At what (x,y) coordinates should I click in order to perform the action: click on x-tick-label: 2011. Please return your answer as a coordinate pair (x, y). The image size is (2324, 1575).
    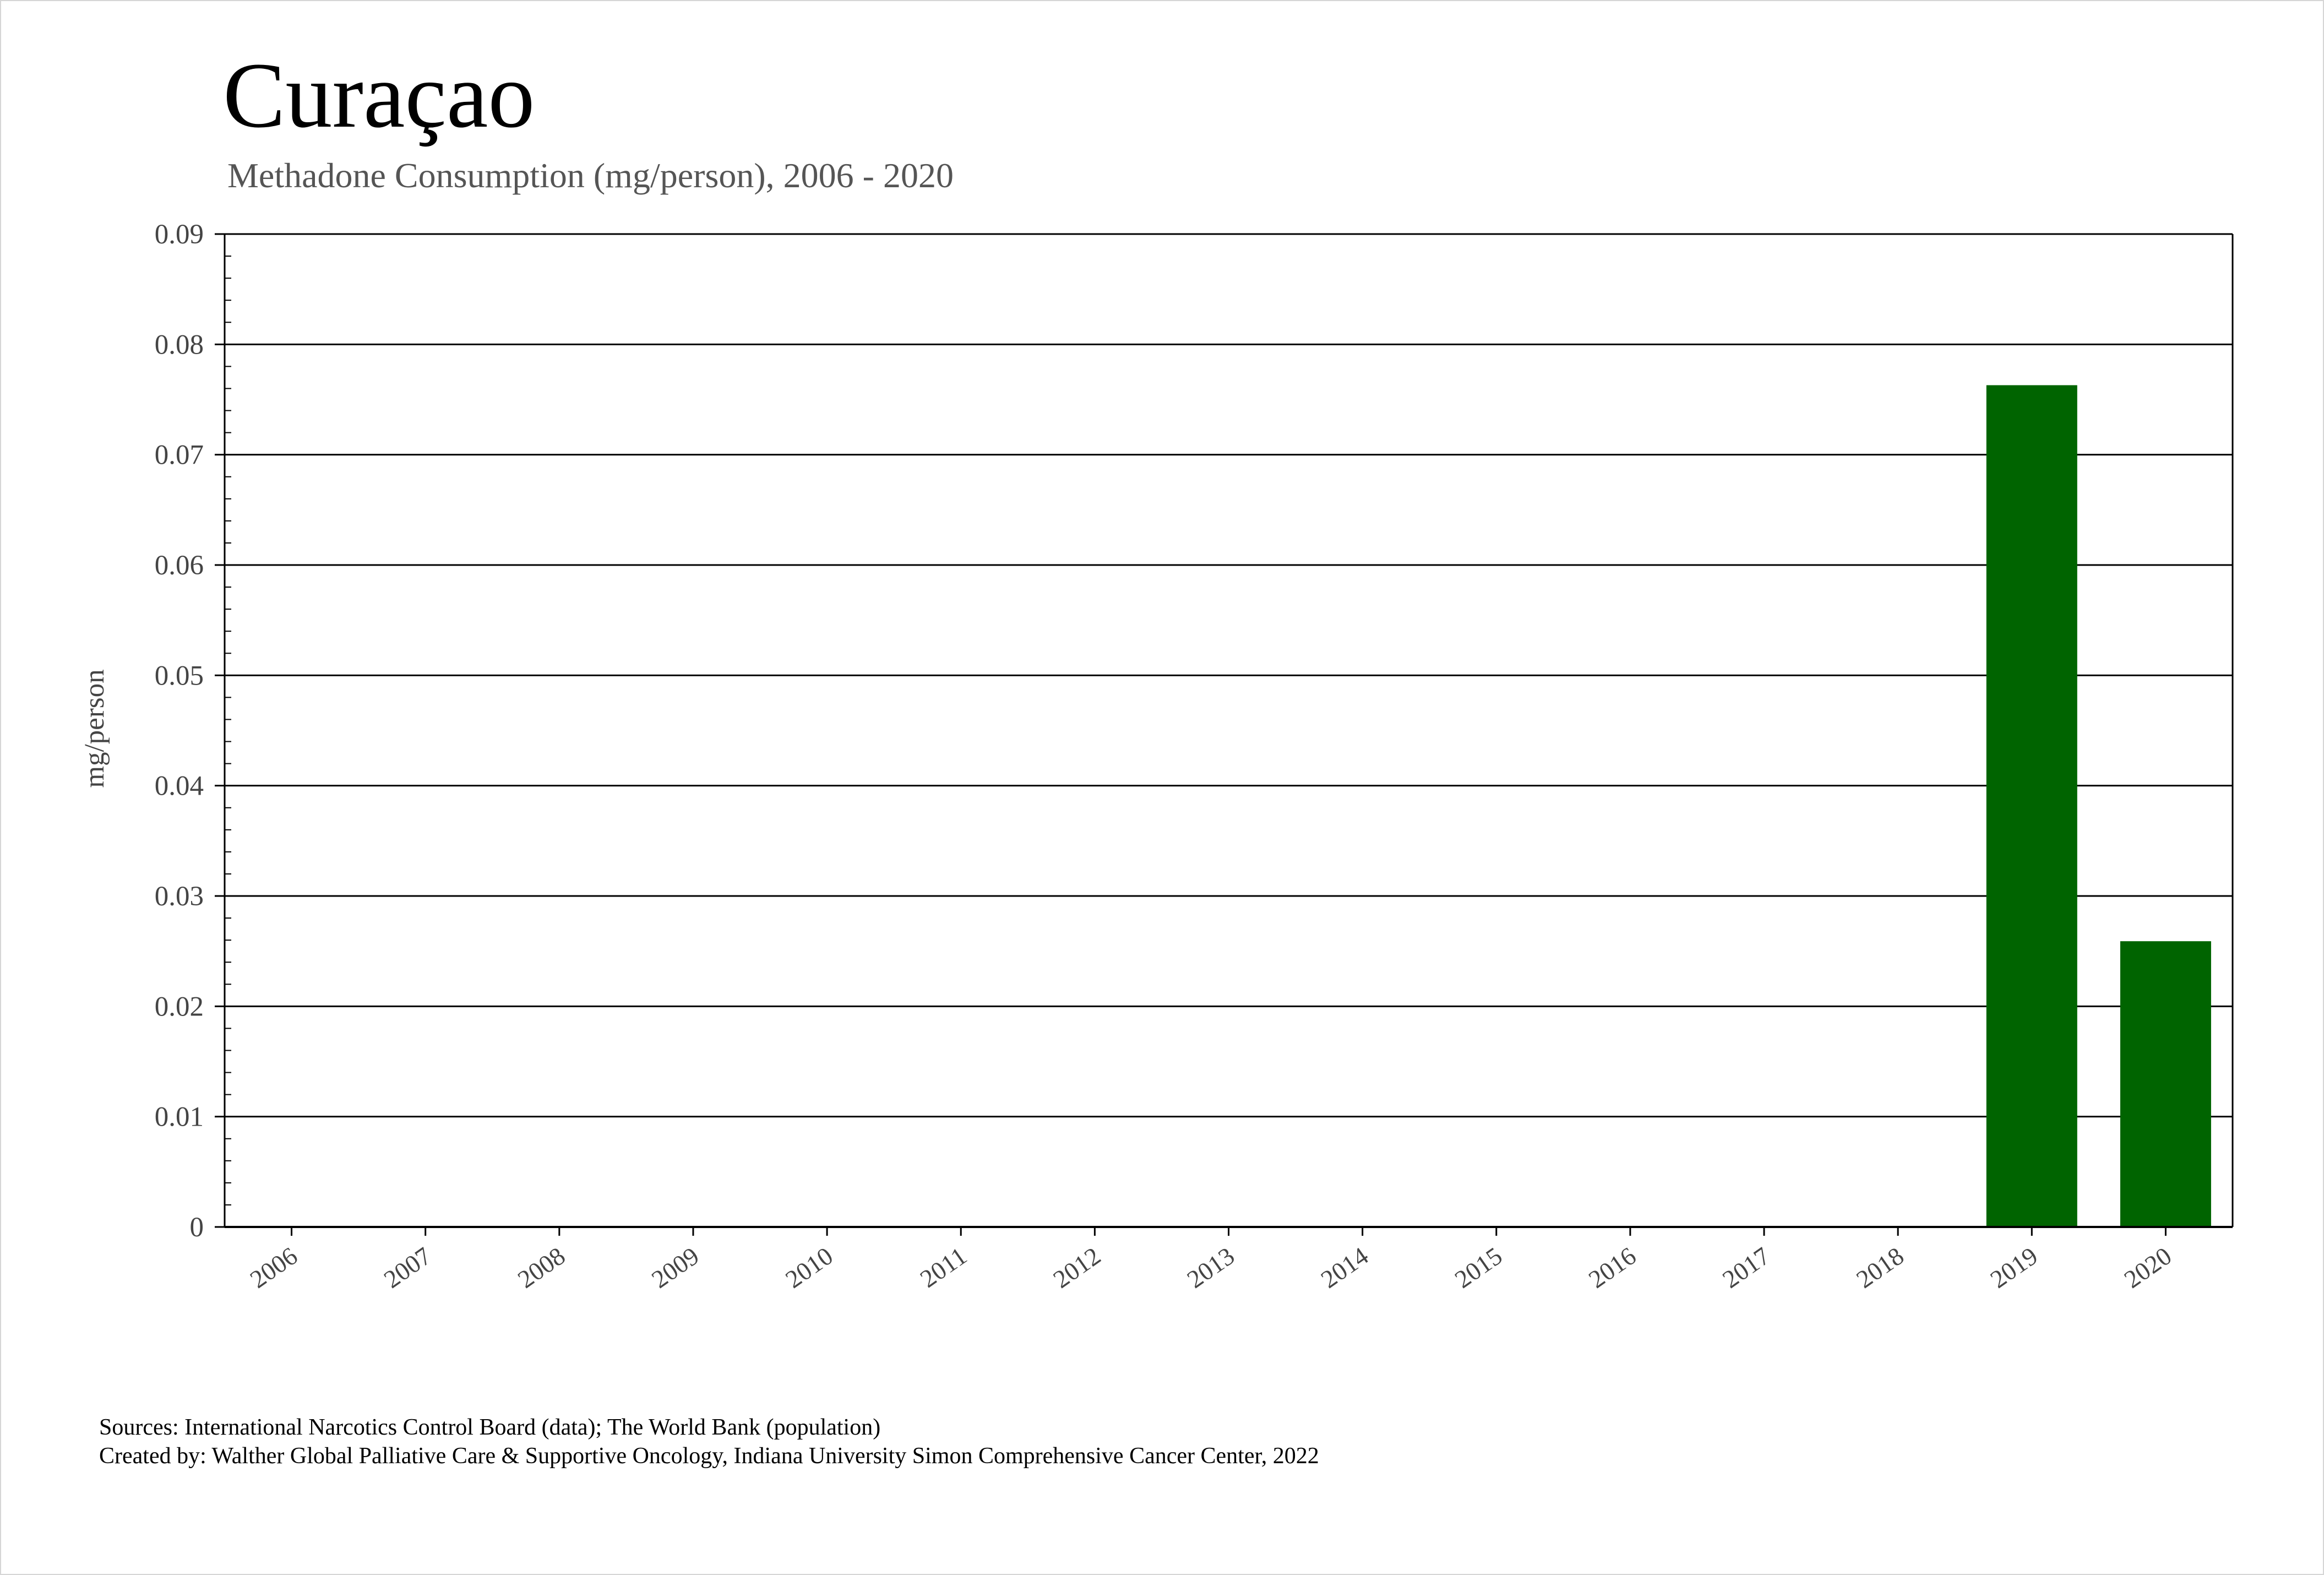
    Looking at the image, I should click on (943, 1267).